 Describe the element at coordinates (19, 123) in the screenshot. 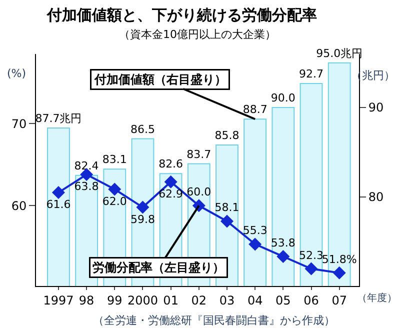

I see `y-tick-label: 70` at that location.